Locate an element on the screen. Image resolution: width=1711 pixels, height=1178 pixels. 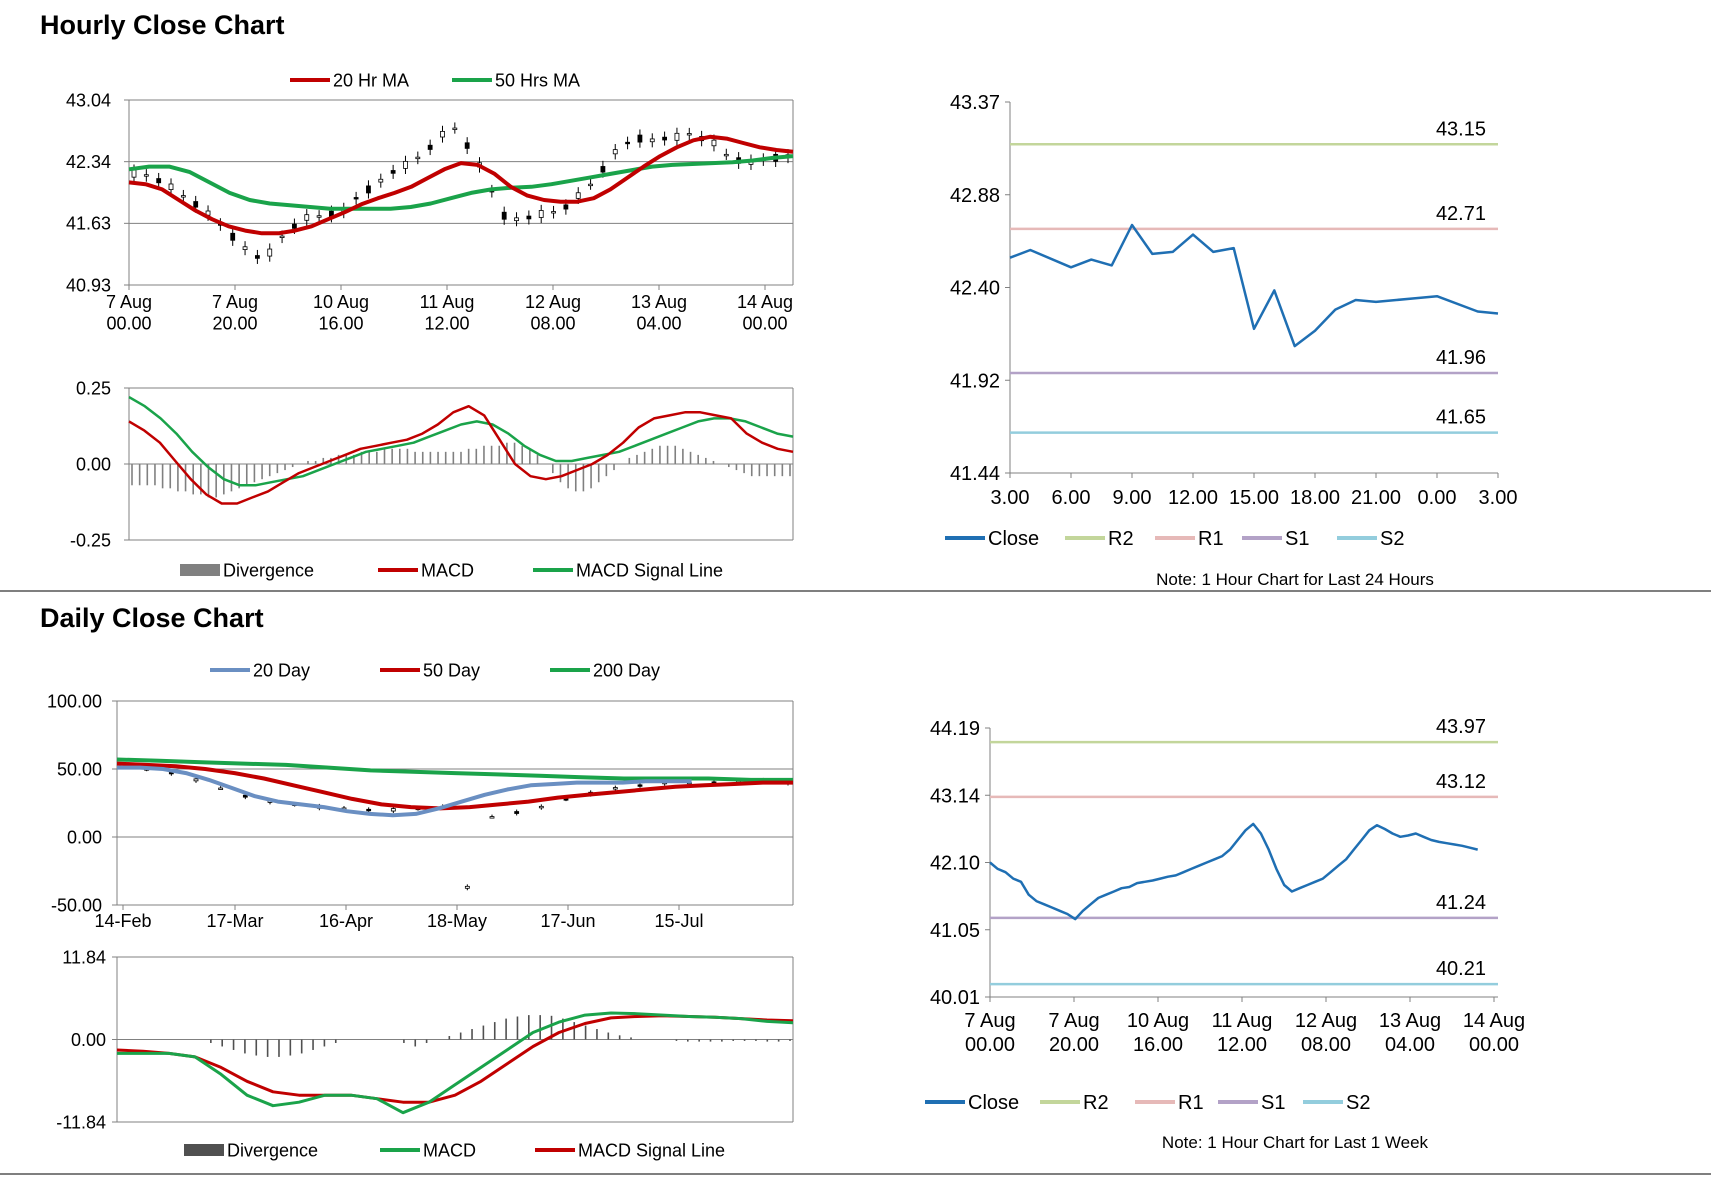
hourly_pivot-x-tick-label: 18.00 is located at coordinates (1315, 498).